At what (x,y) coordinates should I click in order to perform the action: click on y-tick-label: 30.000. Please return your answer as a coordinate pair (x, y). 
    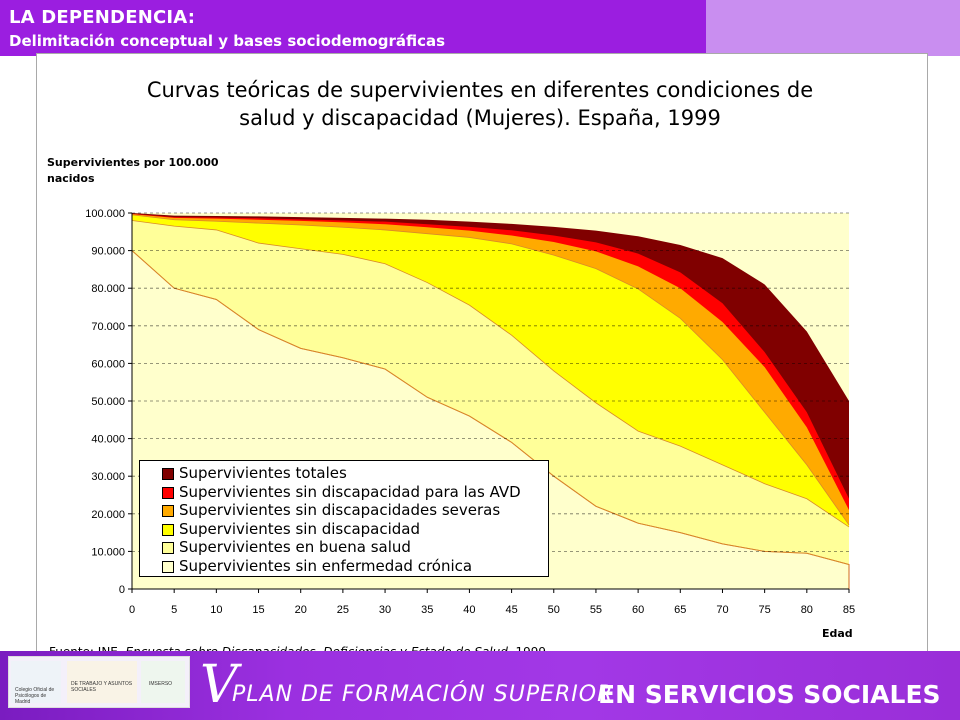
    Looking at the image, I should click on (108, 477).